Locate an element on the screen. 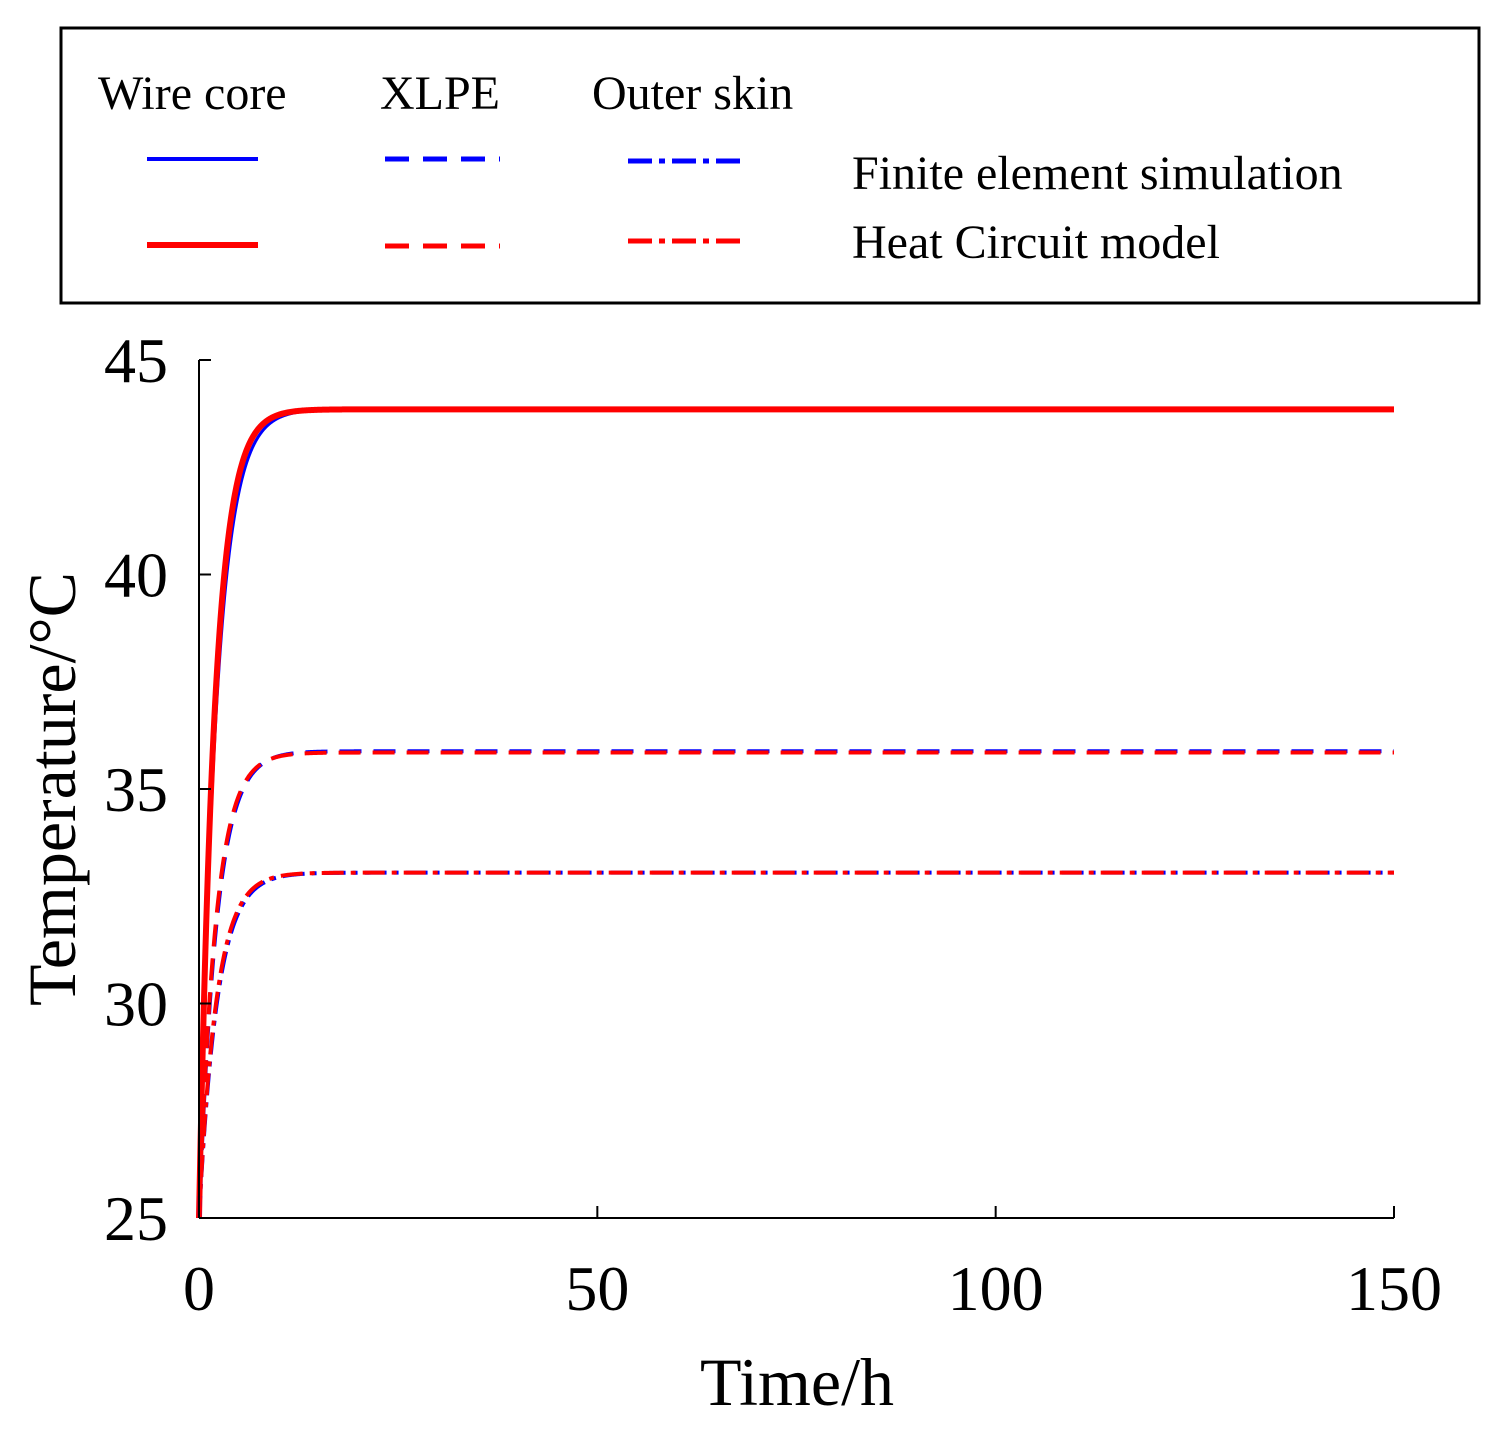 The image size is (1502, 1435). legend-label-fe: Finite element simulation is located at coordinates (1097, 173).